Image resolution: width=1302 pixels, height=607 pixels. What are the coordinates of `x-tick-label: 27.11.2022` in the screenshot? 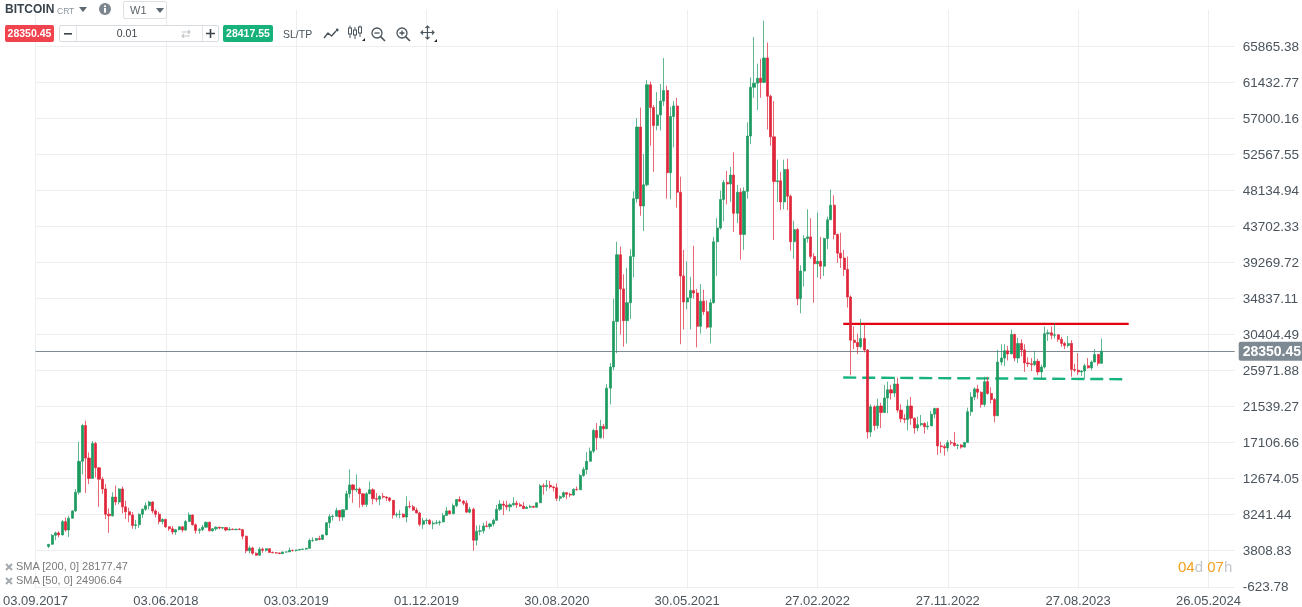 It's located at (947, 600).